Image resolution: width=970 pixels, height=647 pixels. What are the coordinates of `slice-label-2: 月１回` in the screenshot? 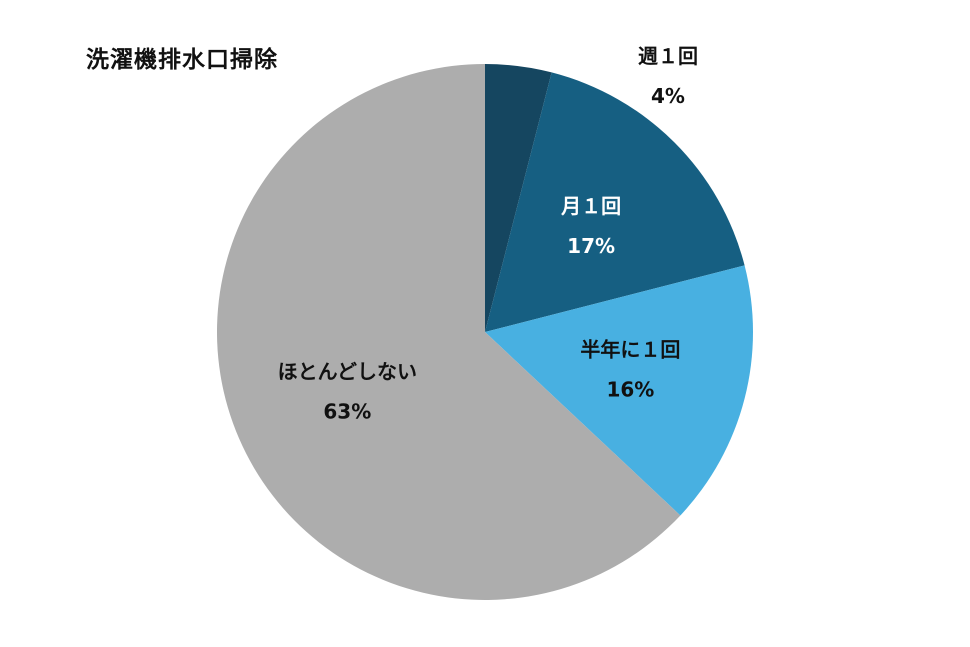 It's located at (590, 206).